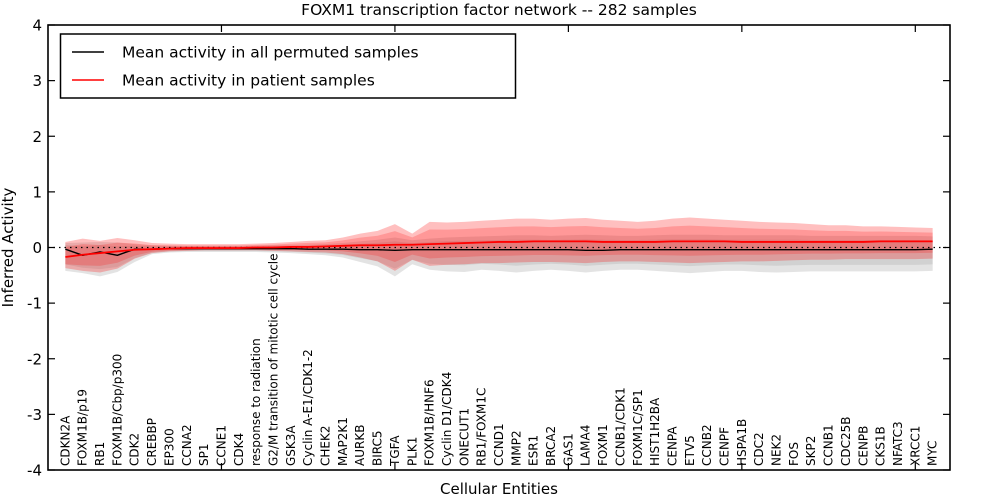 This screenshot has height=500, width=1000. What do you see at coordinates (37, 137) in the screenshot?
I see `y-tick-label: 2` at bounding box center [37, 137].